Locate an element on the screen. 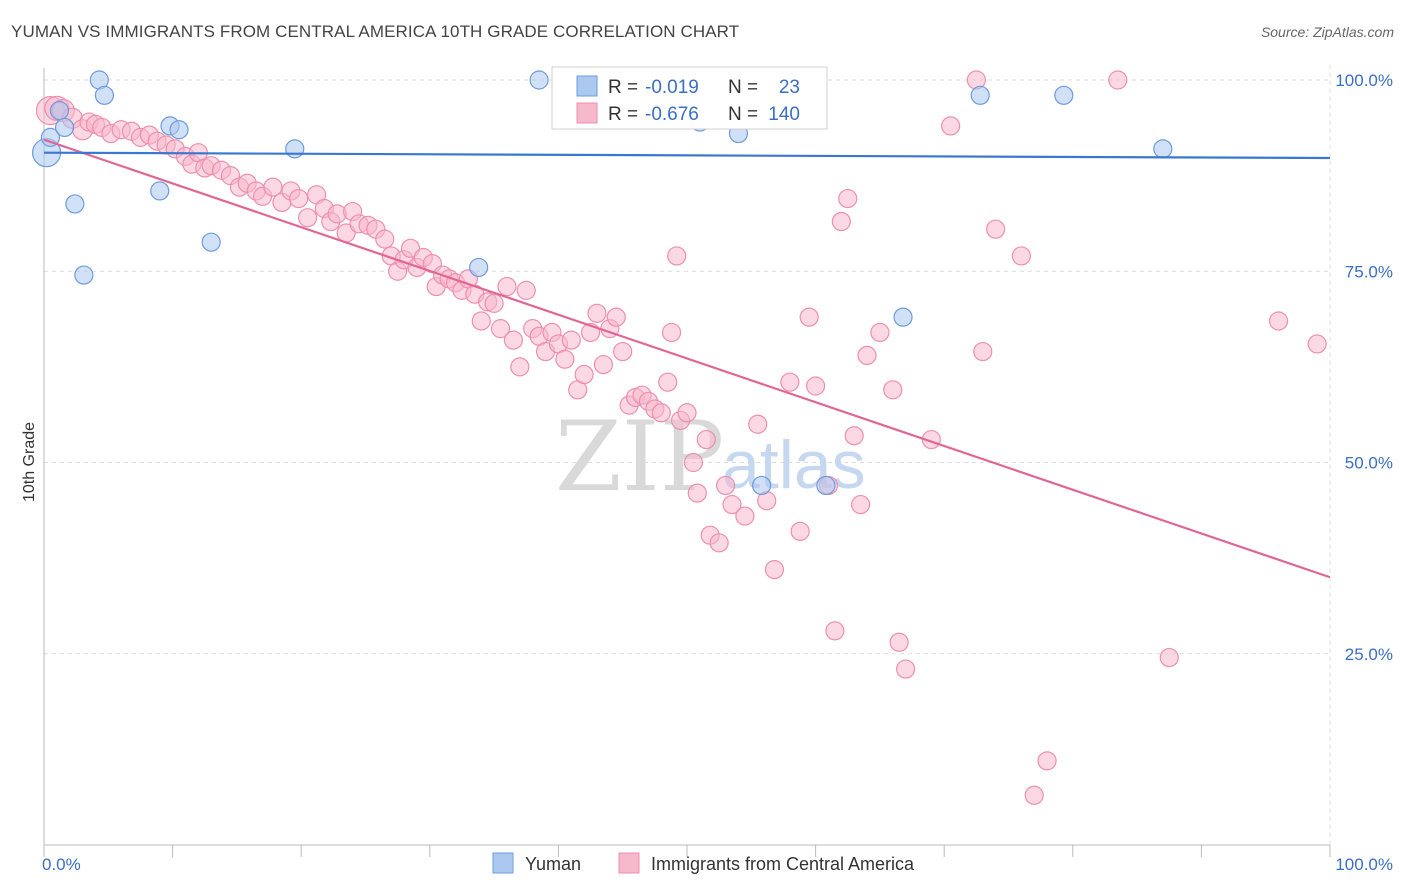  x-tick-label-max: 100.0% is located at coordinates (1364, 864).